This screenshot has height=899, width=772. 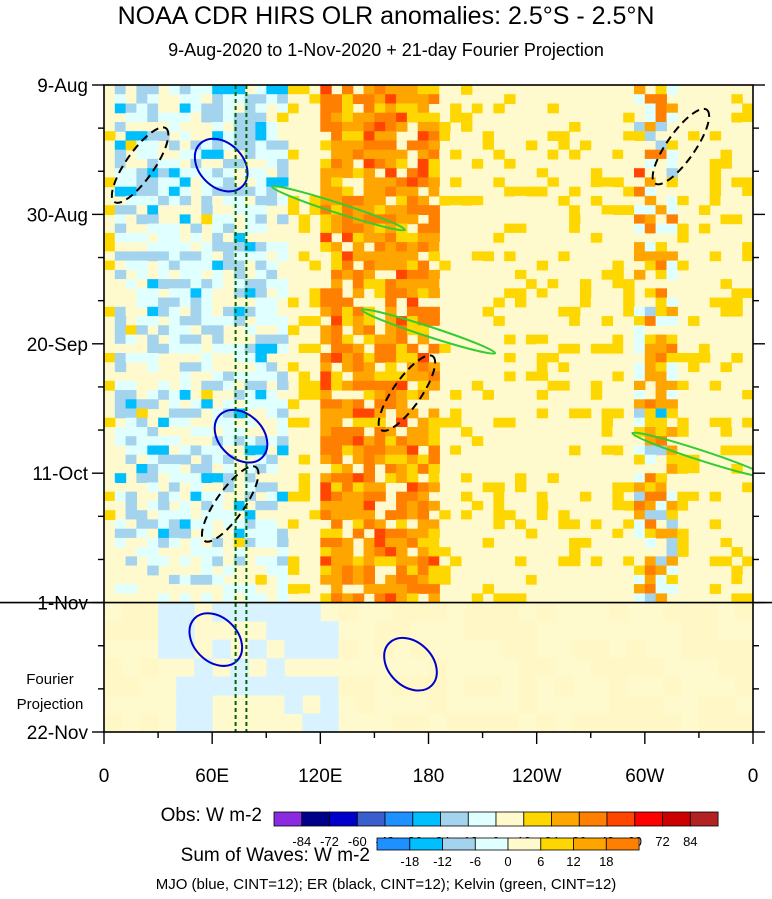 What do you see at coordinates (58, 733) in the screenshot?
I see `y-tick-label: 22-Nov` at bounding box center [58, 733].